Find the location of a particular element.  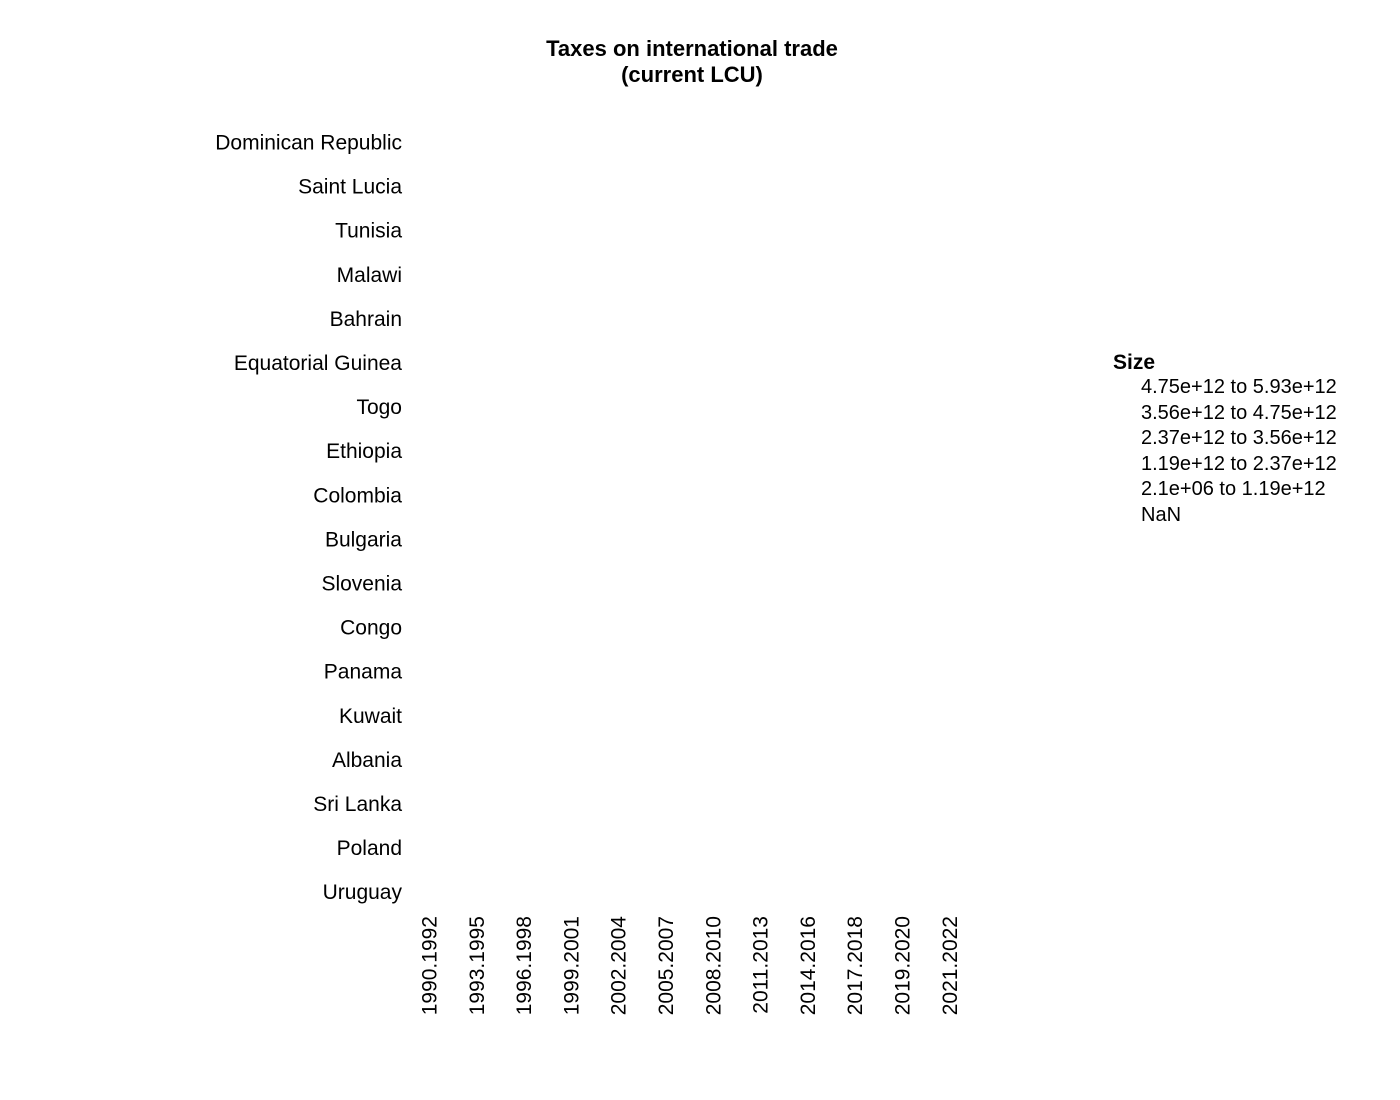

row-label: Albania is located at coordinates (367, 760).